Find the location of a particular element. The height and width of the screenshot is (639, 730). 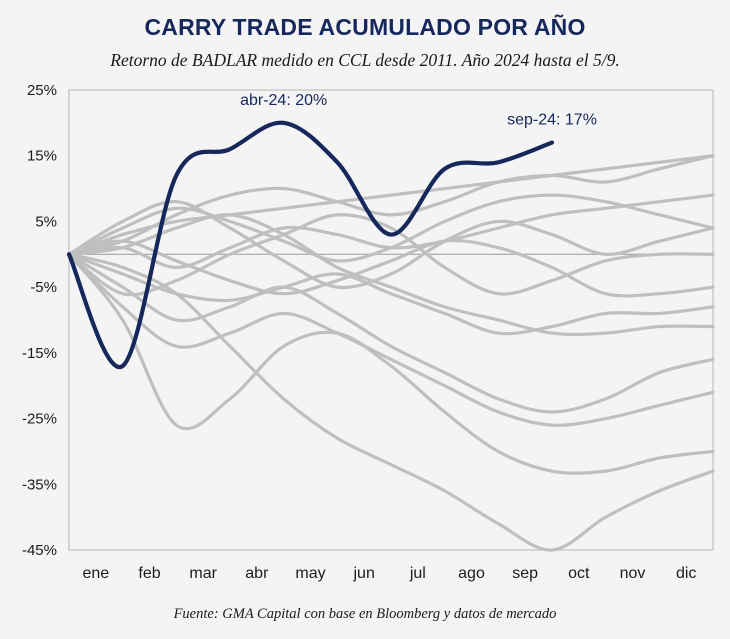

x-axis-tick-label: jul is located at coordinates (417, 573).